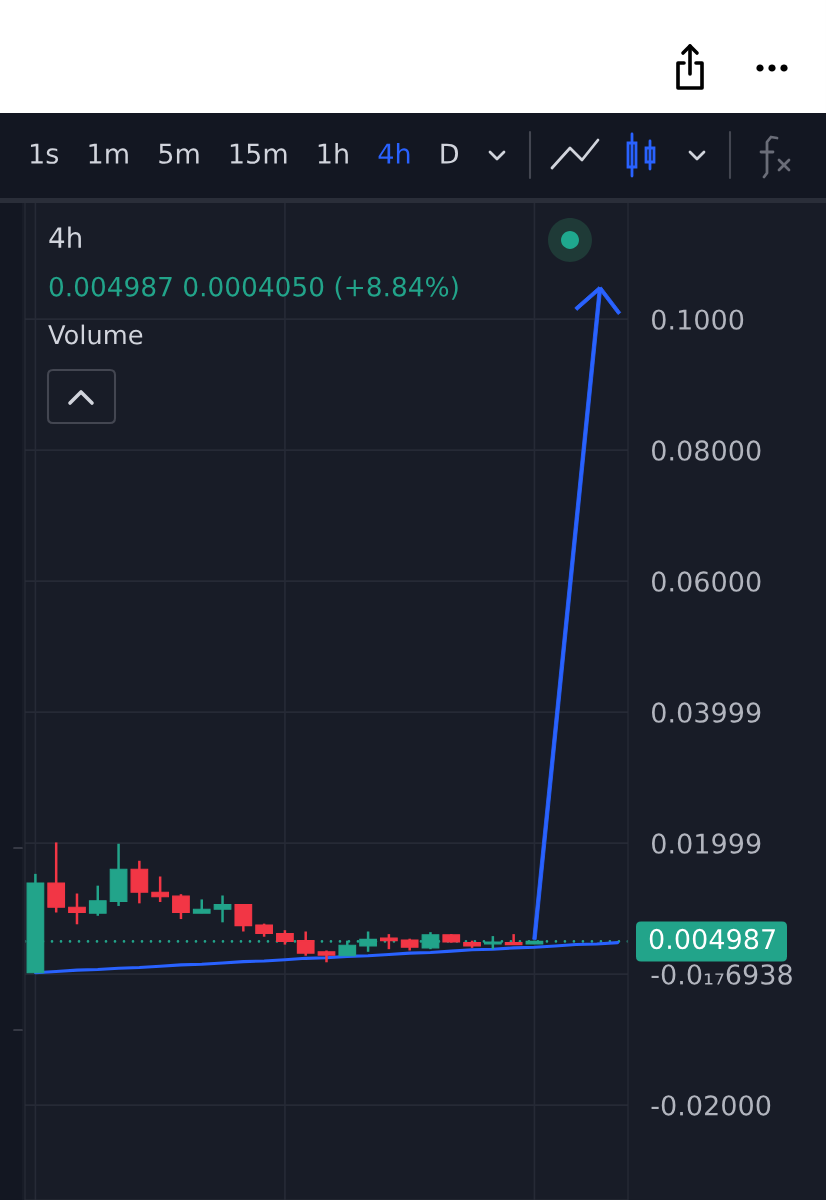 This screenshot has width=826, height=1200. What do you see at coordinates (711, 1105) in the screenshot?
I see `y-tick-label: -0.02000` at bounding box center [711, 1105].